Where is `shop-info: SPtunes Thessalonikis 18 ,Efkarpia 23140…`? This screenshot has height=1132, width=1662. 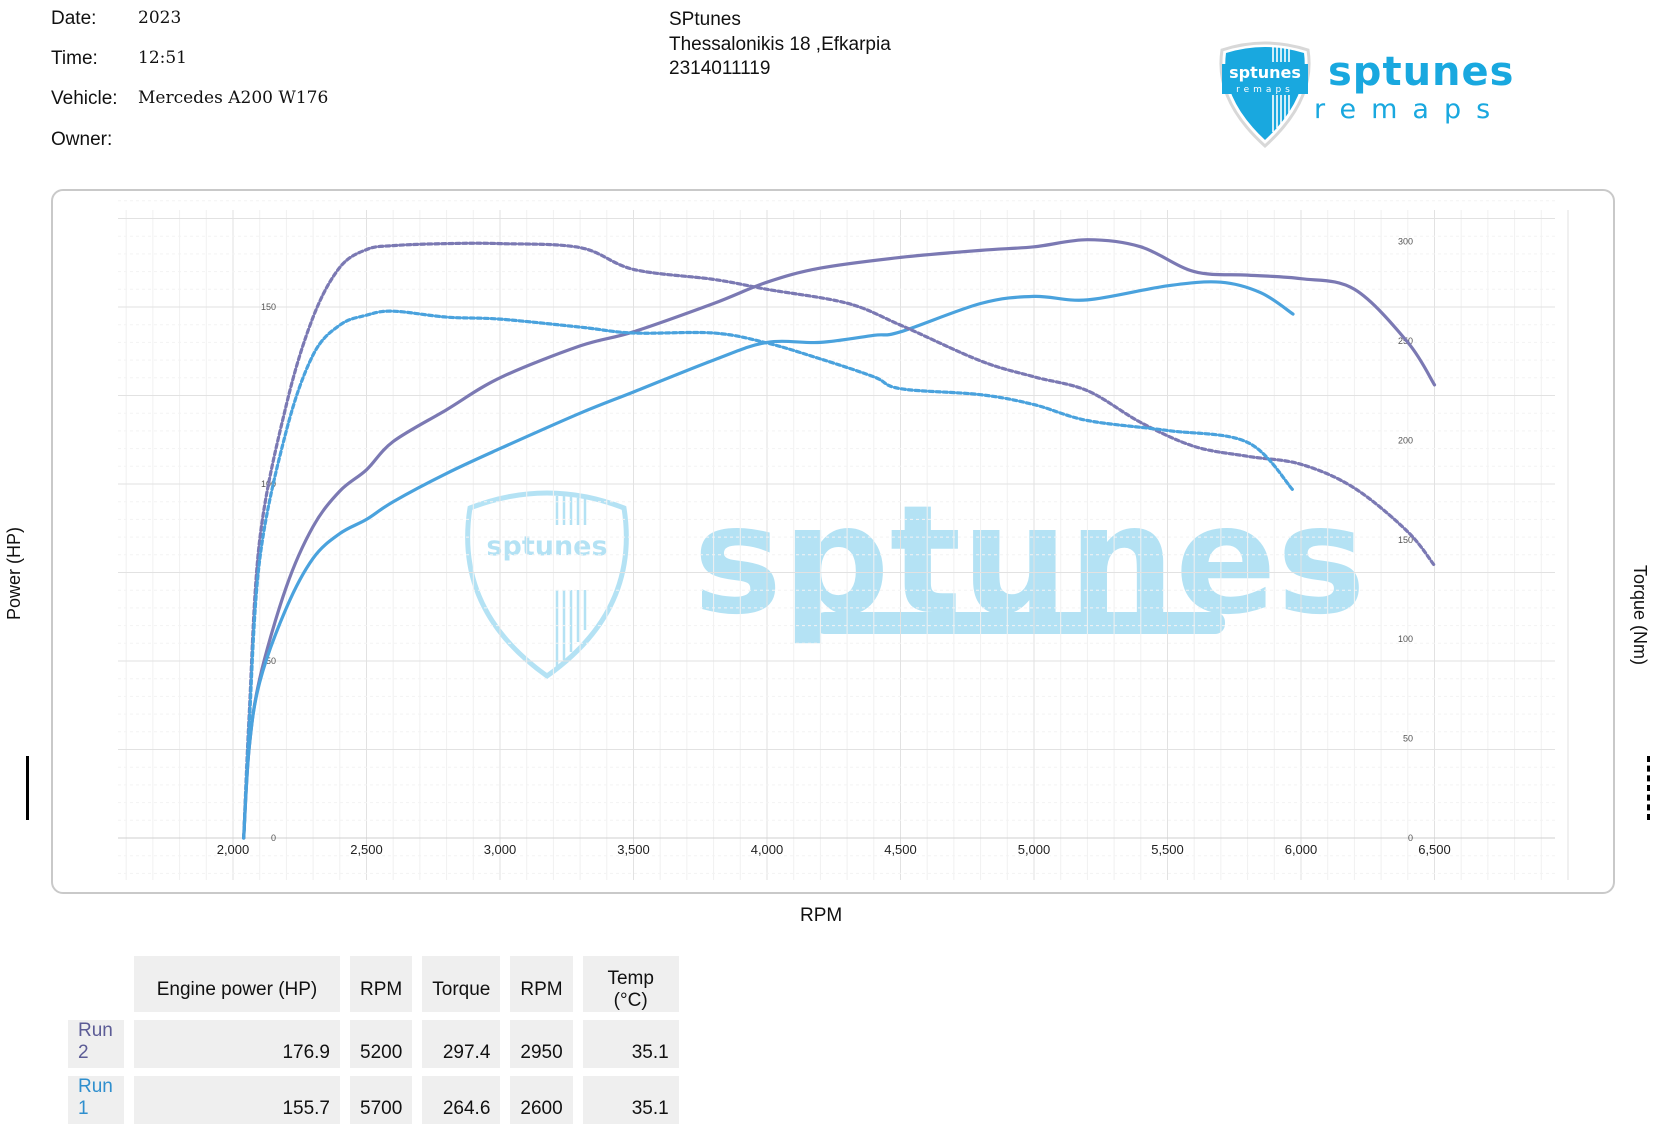 shop-info: SPtunes Thessalonikis 18 ,Efkarpia 23140… is located at coordinates (780, 45).